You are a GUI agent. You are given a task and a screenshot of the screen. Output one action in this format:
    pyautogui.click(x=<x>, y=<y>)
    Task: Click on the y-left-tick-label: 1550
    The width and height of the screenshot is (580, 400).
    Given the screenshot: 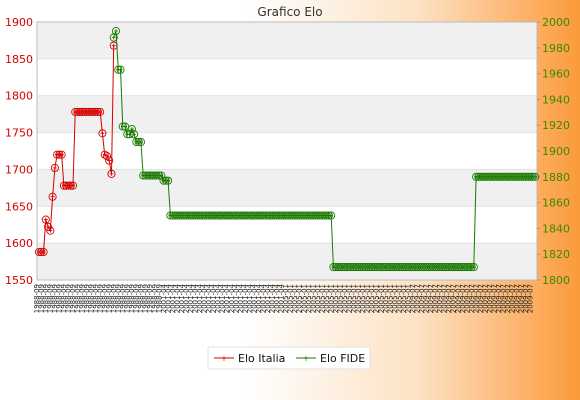 What is the action you would take?
    pyautogui.click(x=19, y=280)
    